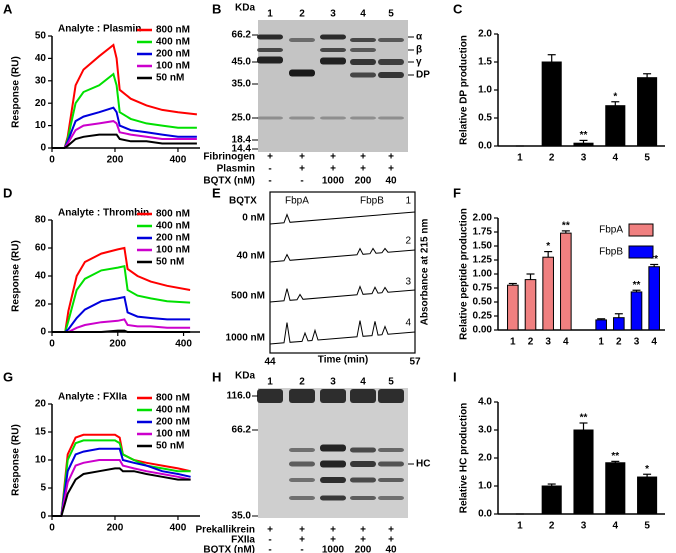 This screenshot has height=553, width=676. What do you see at coordinates (423, 464) in the screenshot?
I see `band-label: HC` at bounding box center [423, 464].